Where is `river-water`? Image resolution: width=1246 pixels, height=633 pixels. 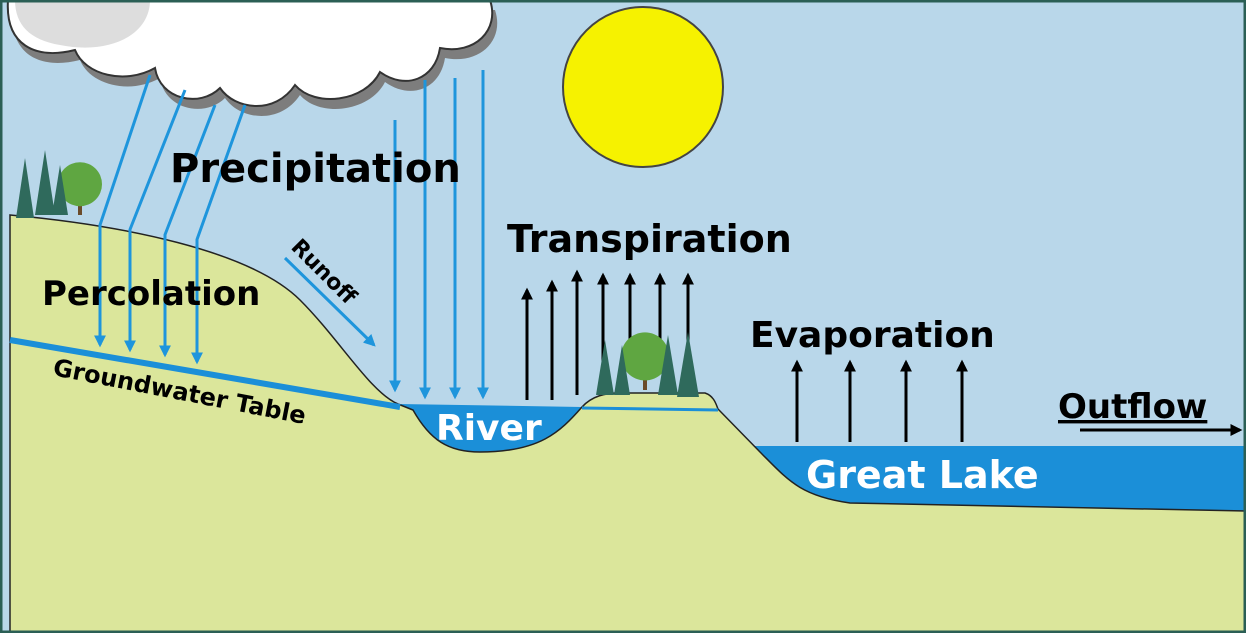 river-water is located at coordinates (490, 428).